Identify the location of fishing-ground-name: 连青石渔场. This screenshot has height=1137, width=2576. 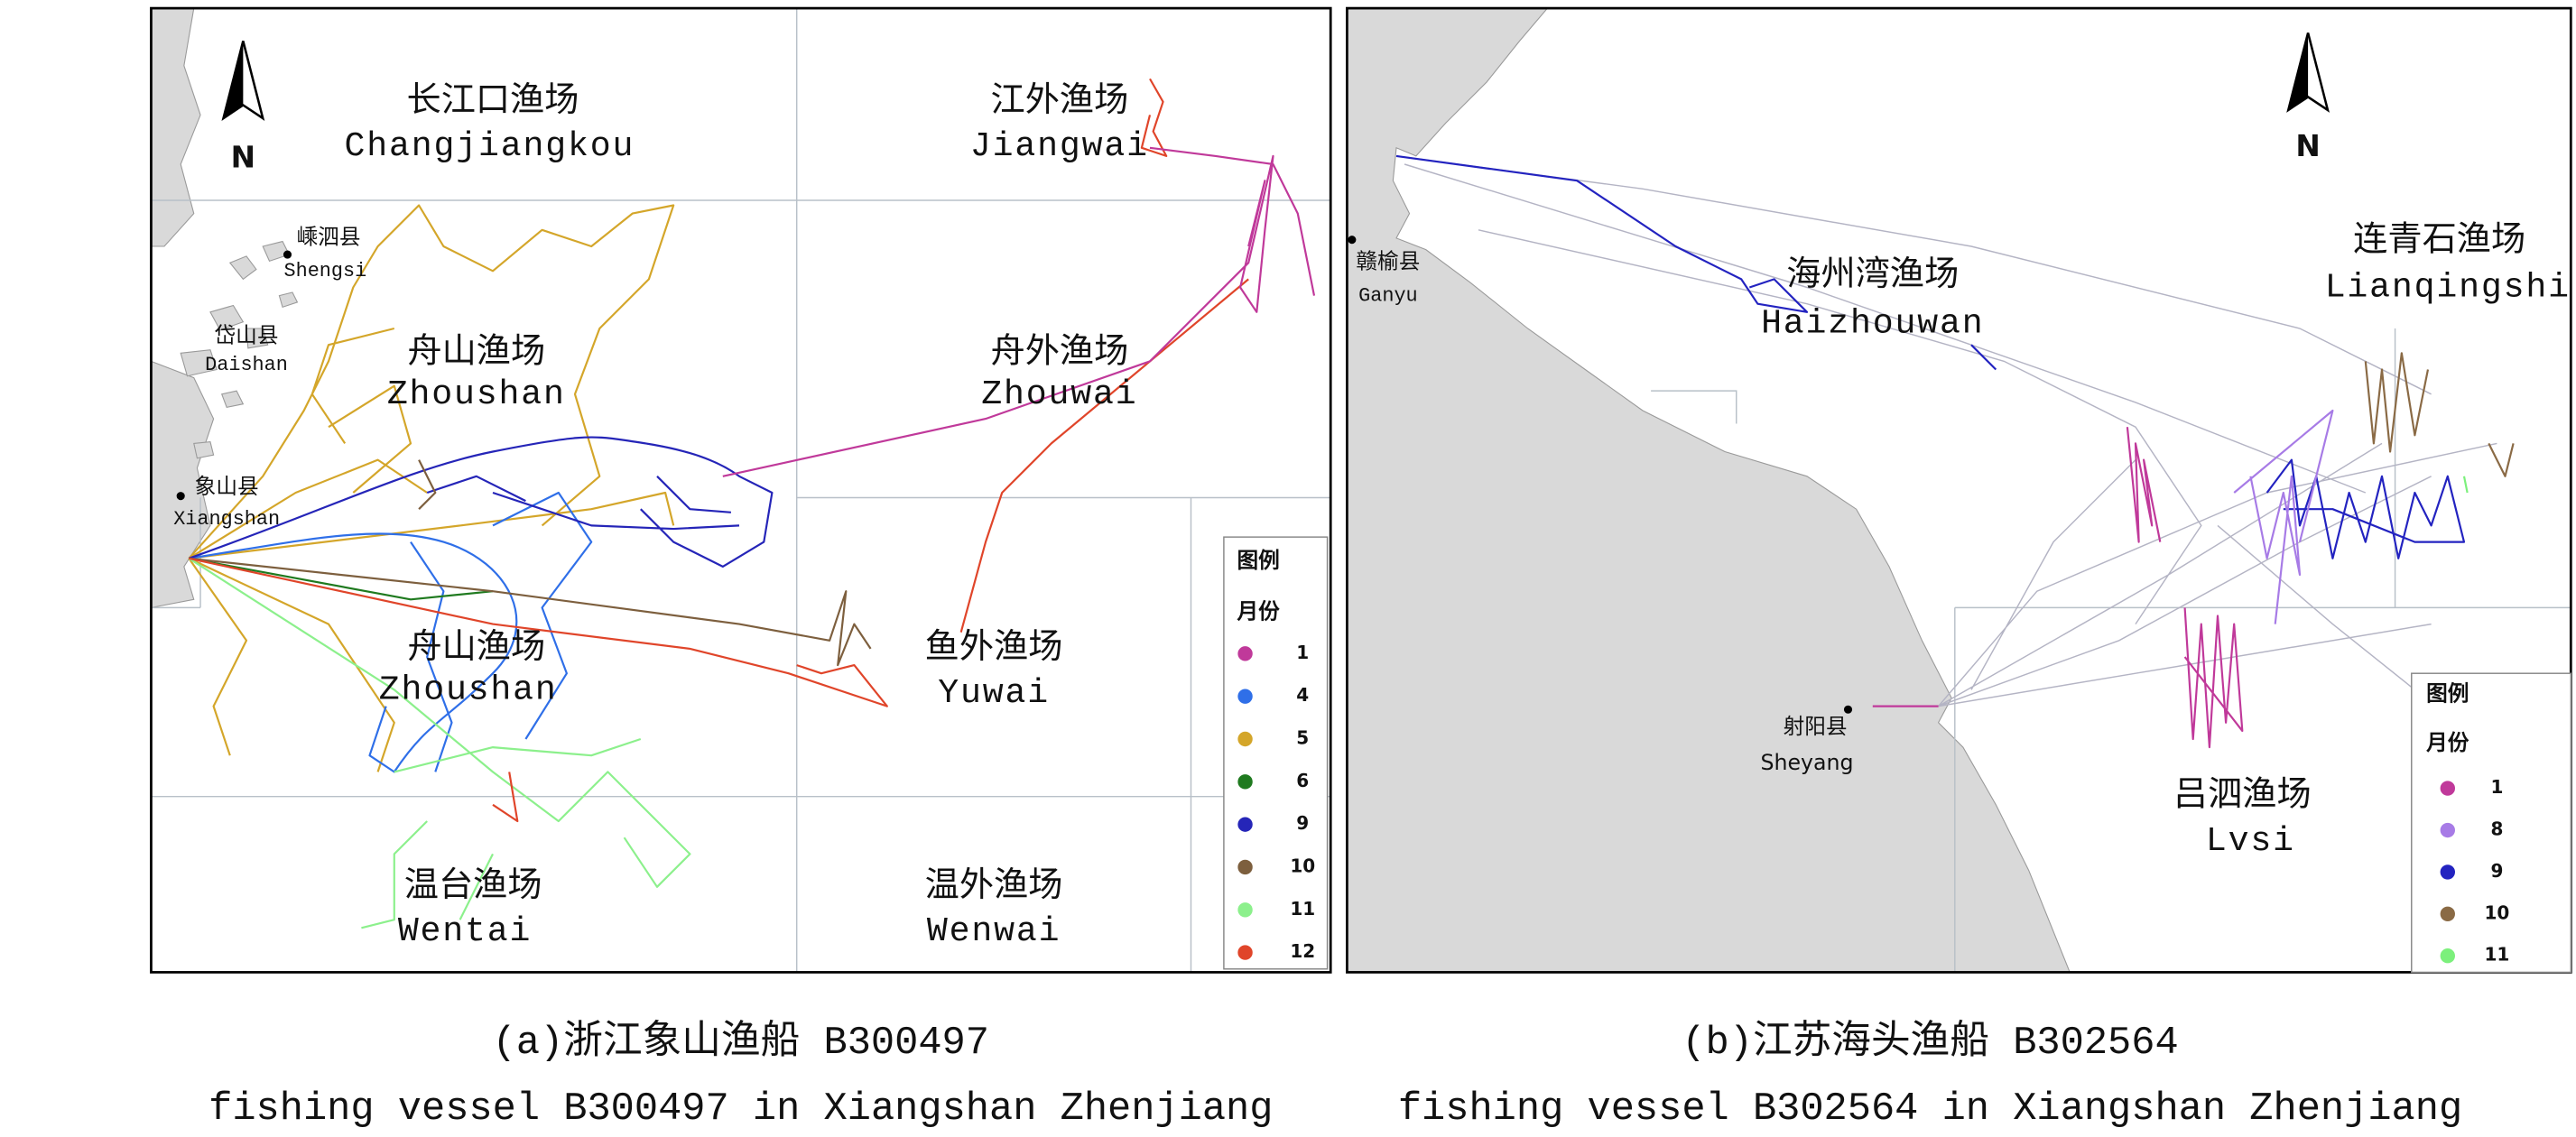
(2439, 240).